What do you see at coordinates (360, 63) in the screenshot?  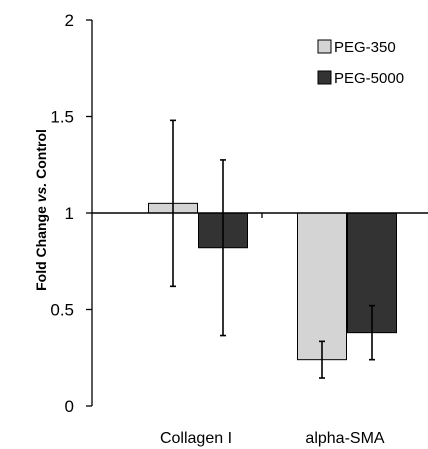 I see `legend: PEG-350 PEG-5000` at bounding box center [360, 63].